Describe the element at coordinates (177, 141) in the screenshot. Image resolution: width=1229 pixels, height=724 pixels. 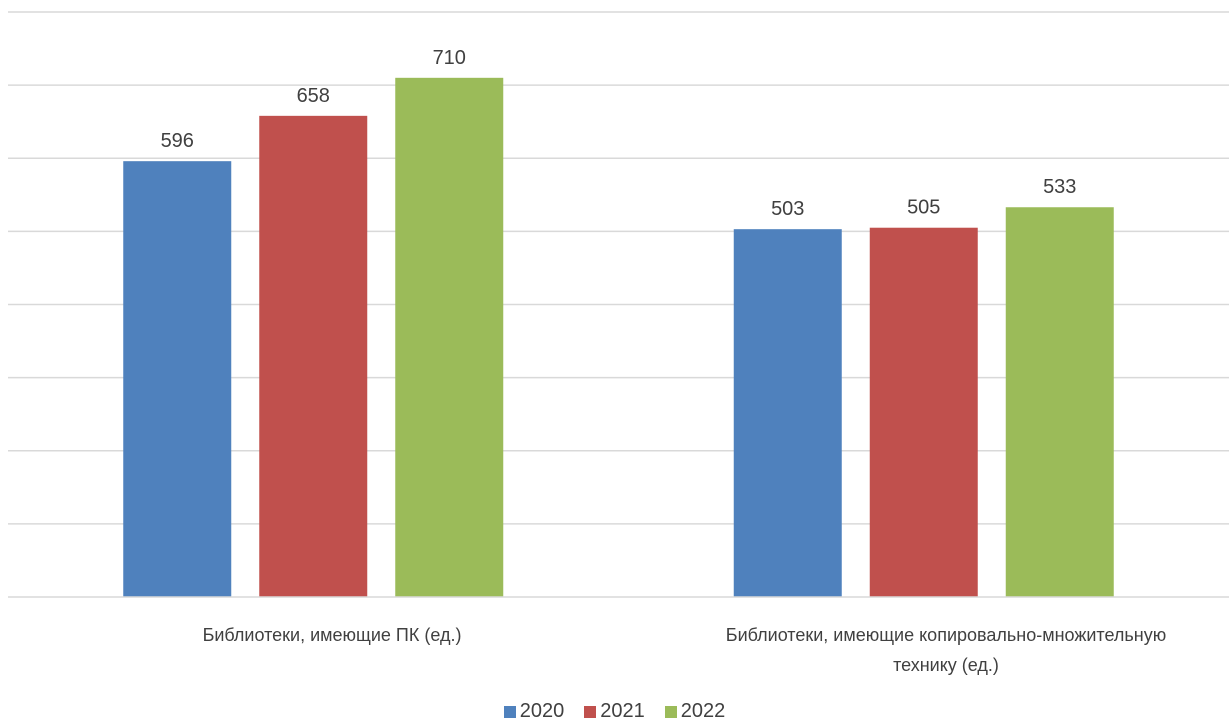
I see `data-label-2020-cat-0: 596` at that location.